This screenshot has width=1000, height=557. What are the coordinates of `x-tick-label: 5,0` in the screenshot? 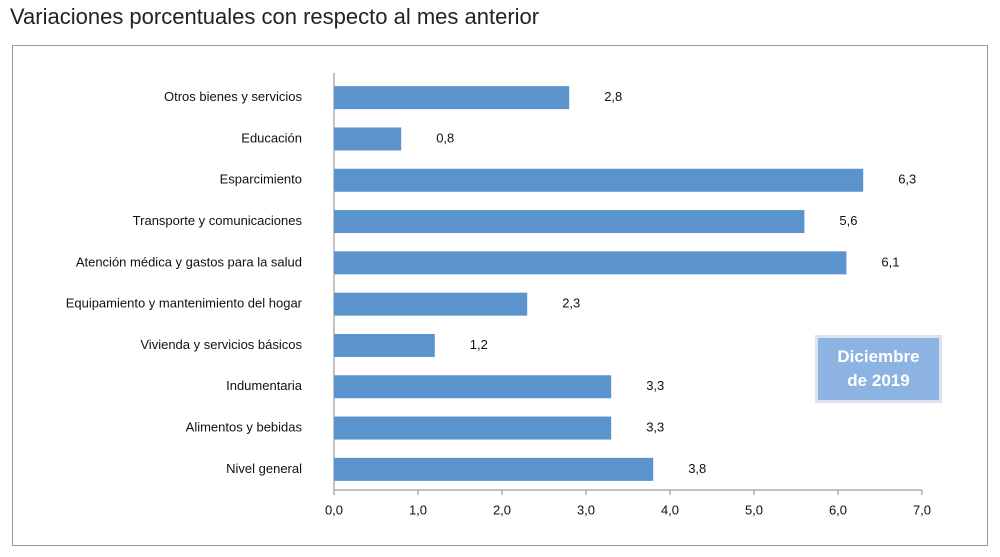 It's located at (754, 509).